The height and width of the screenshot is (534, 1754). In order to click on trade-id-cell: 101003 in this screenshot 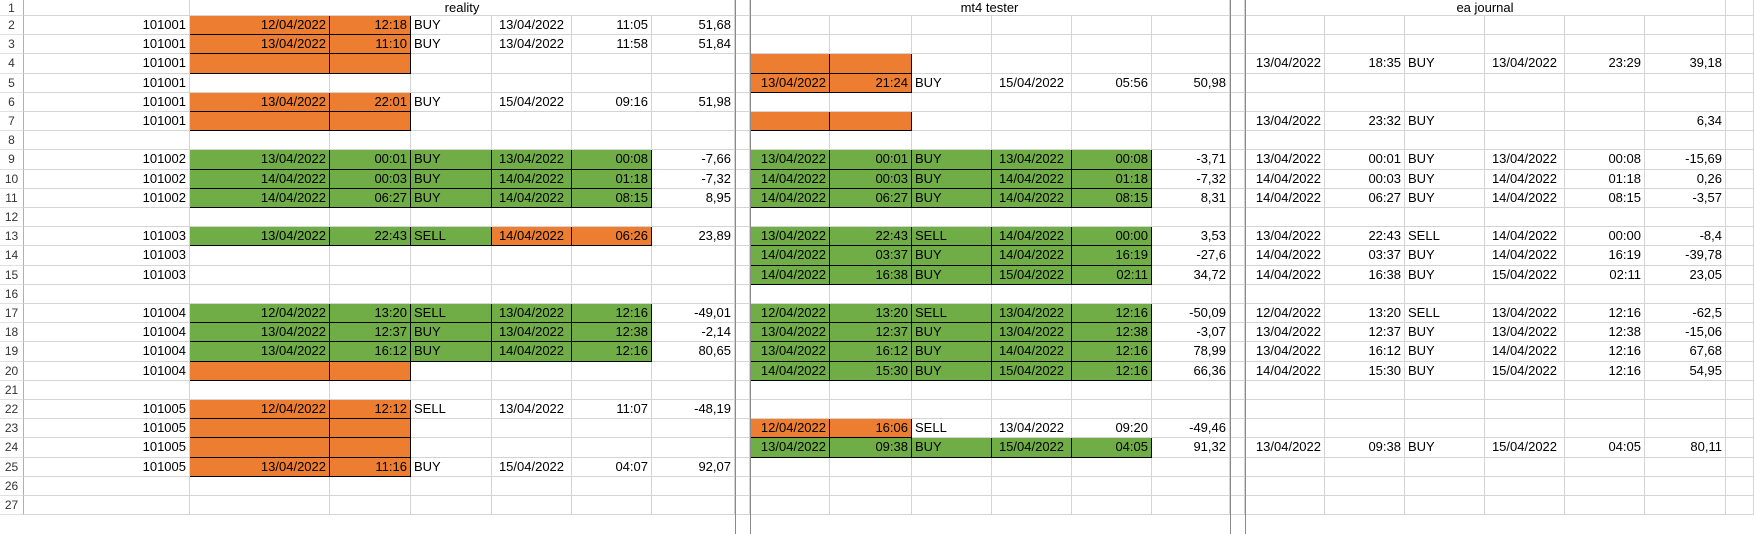, I will do `click(107, 275)`.